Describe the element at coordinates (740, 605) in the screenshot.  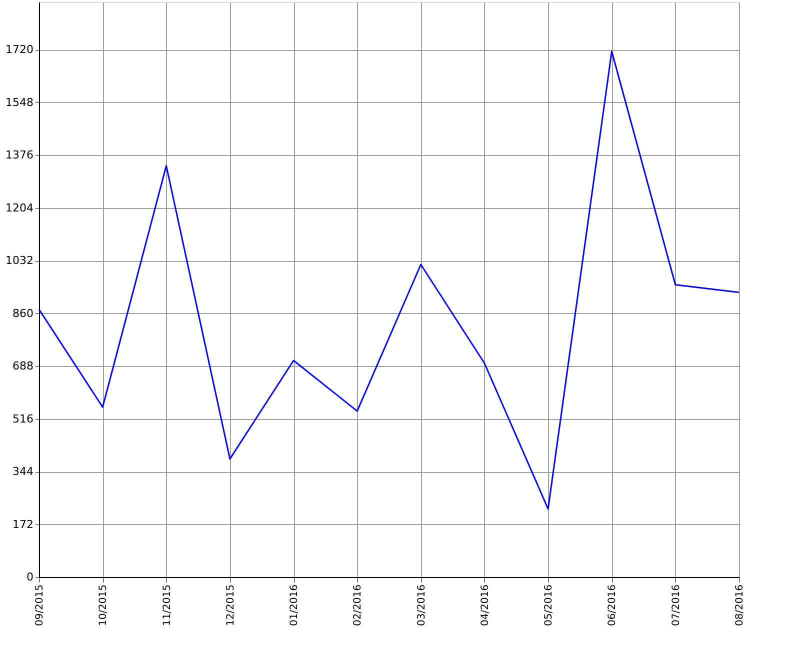
I see `x-tick-label: 08/2016` at that location.